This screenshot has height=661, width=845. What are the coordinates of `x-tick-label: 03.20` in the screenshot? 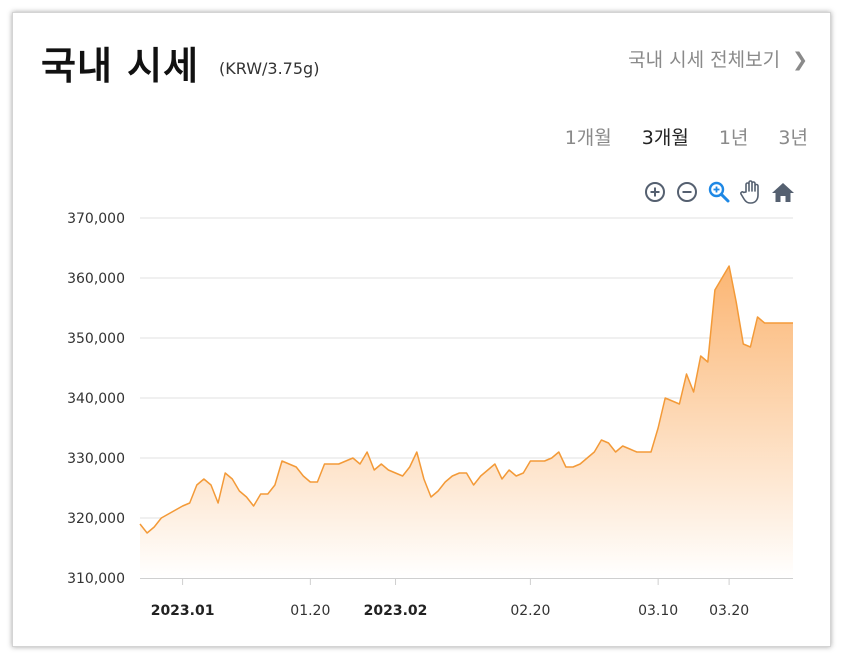 It's located at (729, 611).